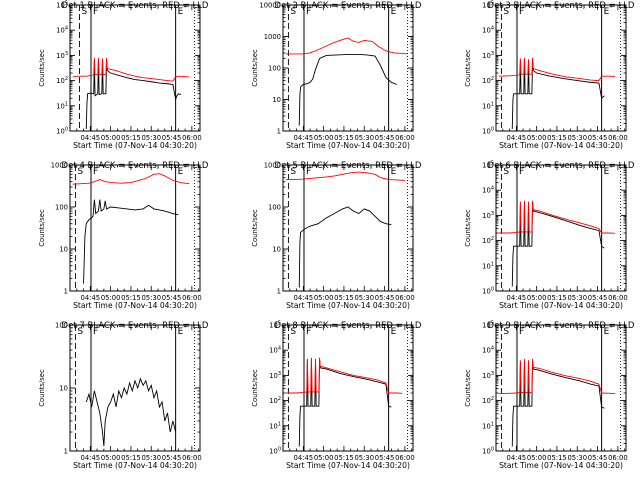  I want to click on chart-title: Det 1 BLACK = Events, RED = LLD, so click(135, 6).